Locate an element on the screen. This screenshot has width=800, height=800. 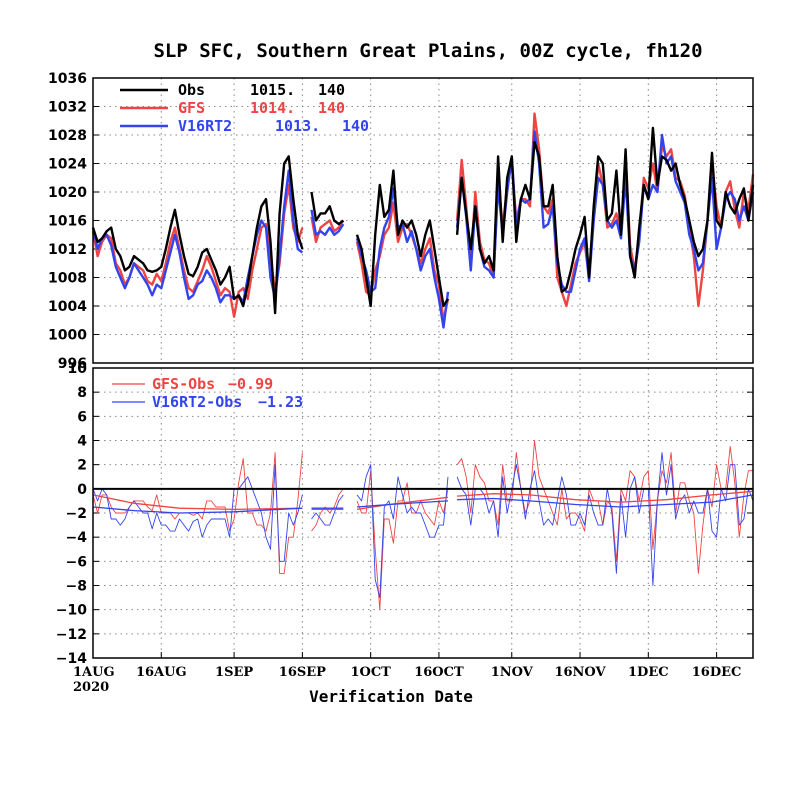
top-ytick-label: 1016 is located at coordinates (67, 222).